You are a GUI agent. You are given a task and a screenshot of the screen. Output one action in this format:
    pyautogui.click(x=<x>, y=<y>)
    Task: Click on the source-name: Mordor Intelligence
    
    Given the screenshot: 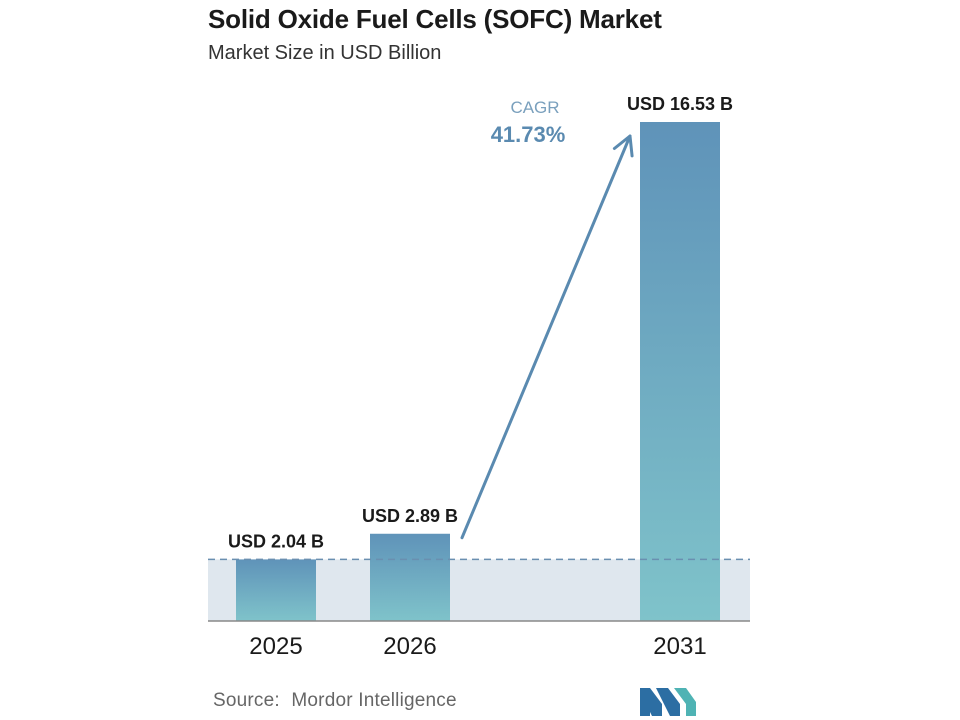 What is the action you would take?
    pyautogui.click(x=374, y=700)
    